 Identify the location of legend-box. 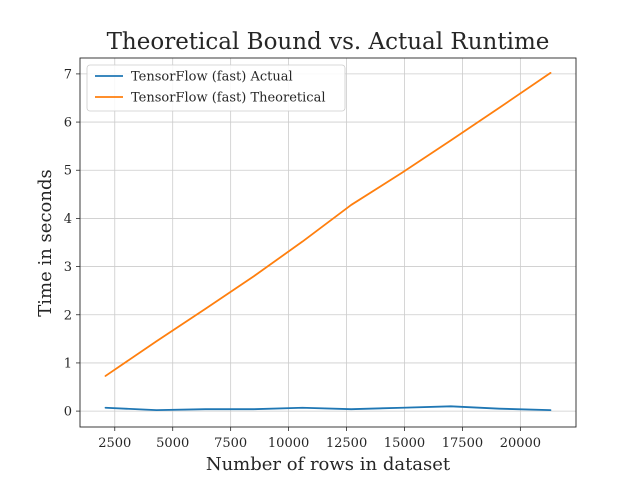
(216, 88).